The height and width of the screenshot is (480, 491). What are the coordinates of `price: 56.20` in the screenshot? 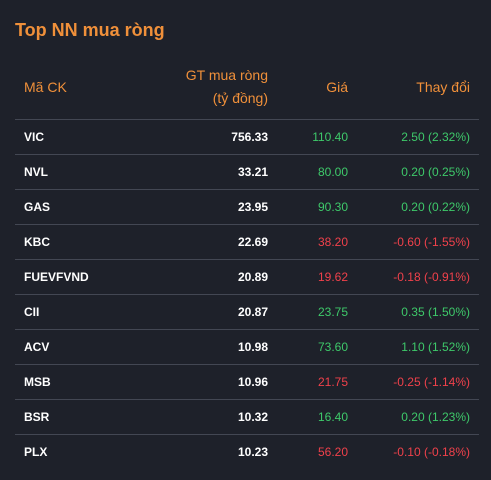 It's located at (332, 452).